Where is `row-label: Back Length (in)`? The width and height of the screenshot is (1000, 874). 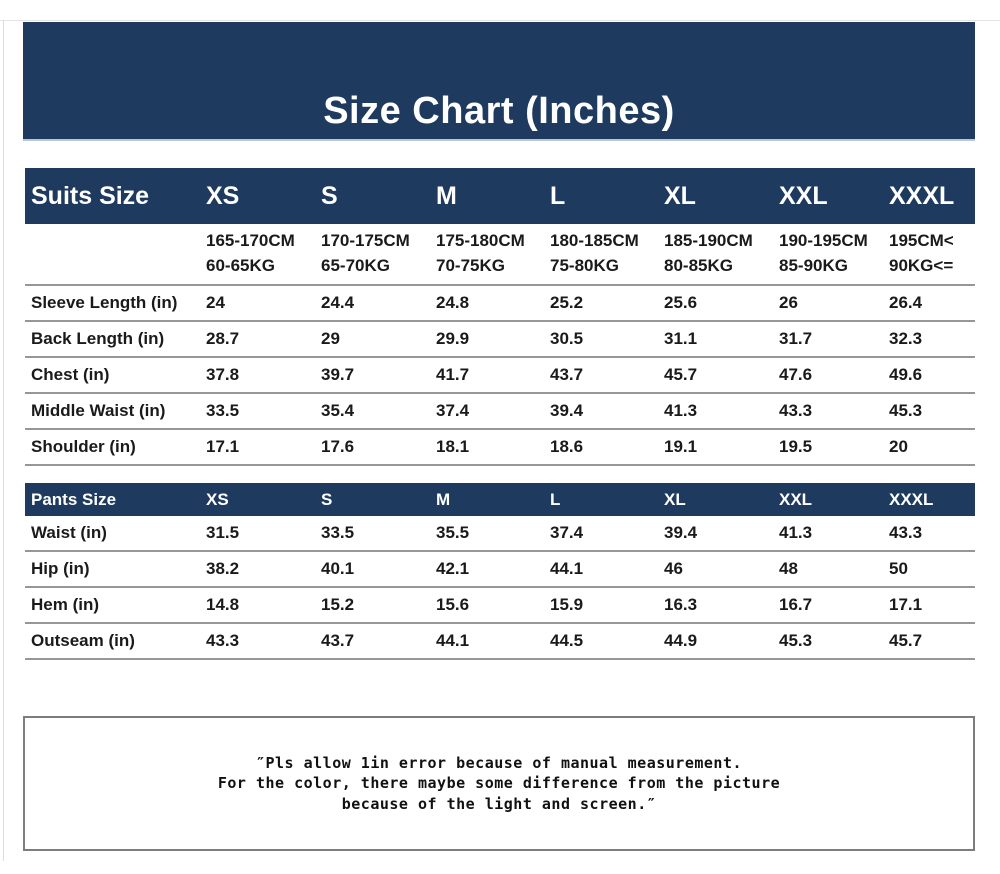
row-label: Back Length (in) is located at coordinates (115, 339).